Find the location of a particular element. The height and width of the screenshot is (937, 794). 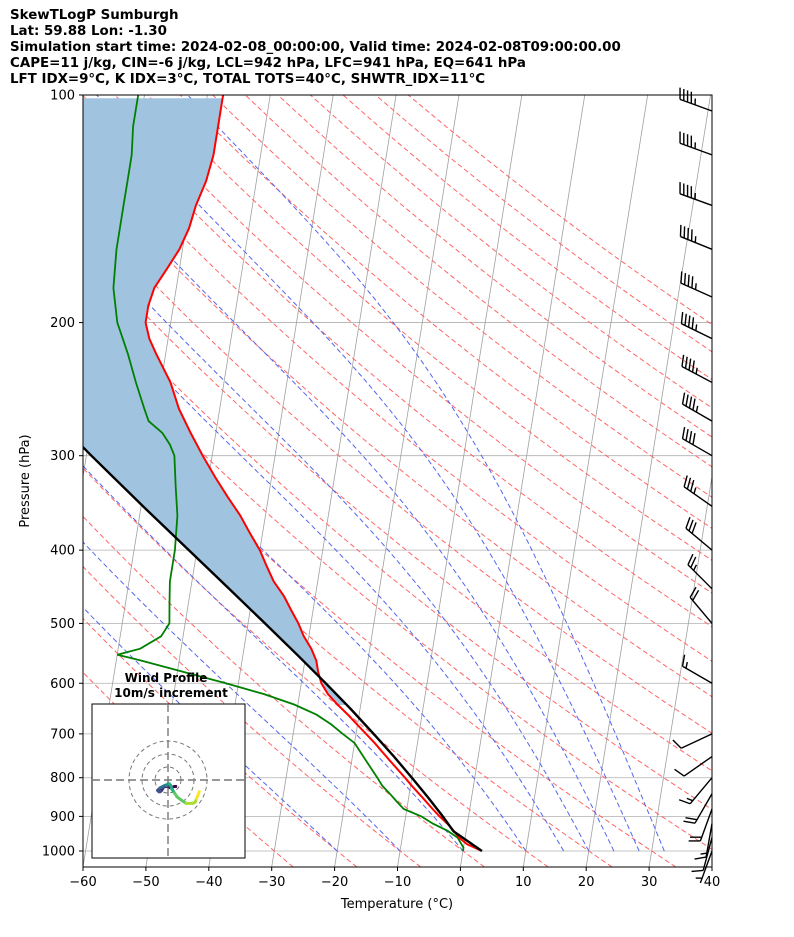

y-tick-label: 200 is located at coordinates (62, 323).